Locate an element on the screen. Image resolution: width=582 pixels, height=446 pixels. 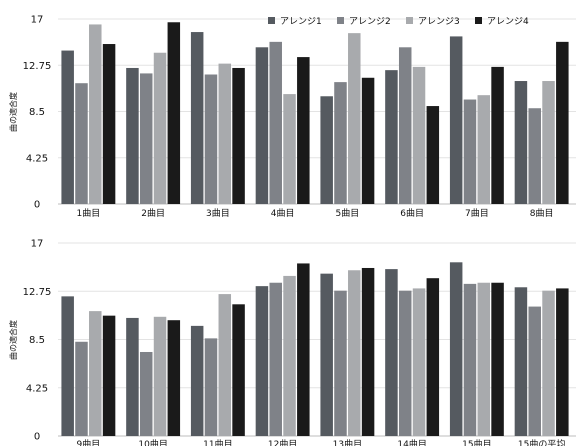
x-category-label: 14曲目 is located at coordinates (411, 442).